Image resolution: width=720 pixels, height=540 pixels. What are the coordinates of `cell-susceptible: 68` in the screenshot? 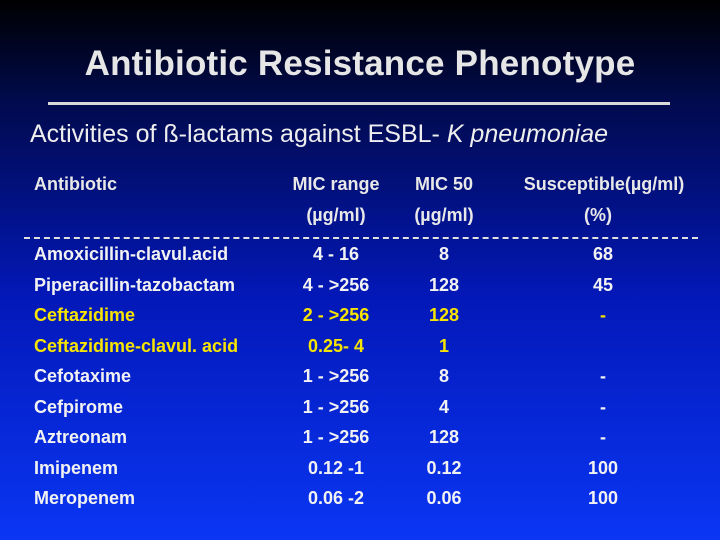 It's located at (603, 254).